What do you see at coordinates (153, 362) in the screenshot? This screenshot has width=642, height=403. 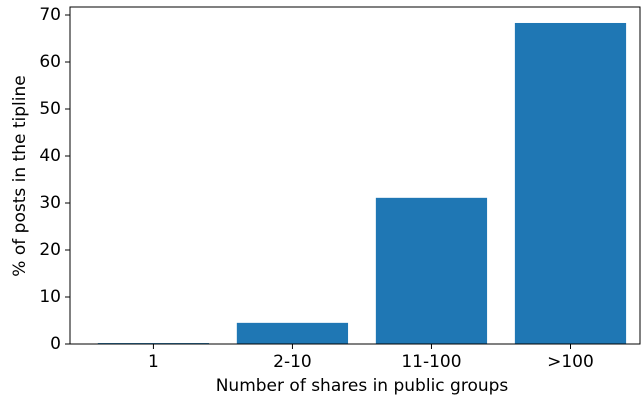 I see `x-tick-label: 1` at bounding box center [153, 362].